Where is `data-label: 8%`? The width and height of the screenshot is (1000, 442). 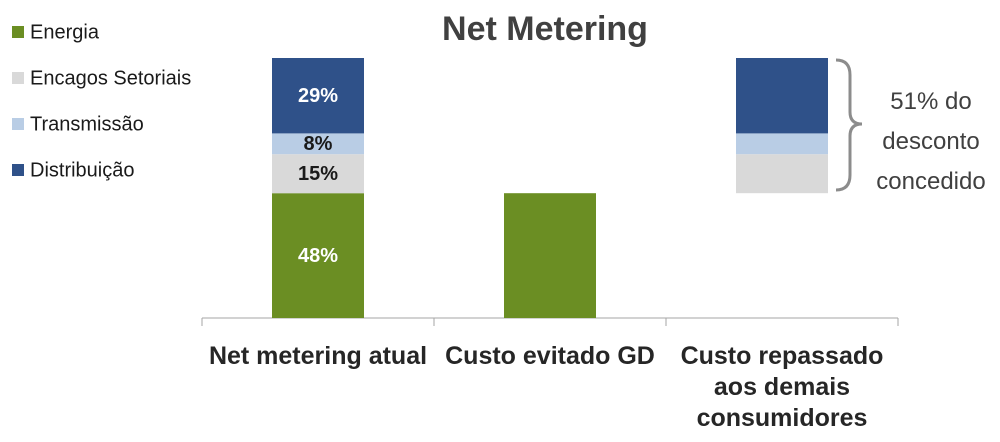
data-label: 8% is located at coordinates (318, 144).